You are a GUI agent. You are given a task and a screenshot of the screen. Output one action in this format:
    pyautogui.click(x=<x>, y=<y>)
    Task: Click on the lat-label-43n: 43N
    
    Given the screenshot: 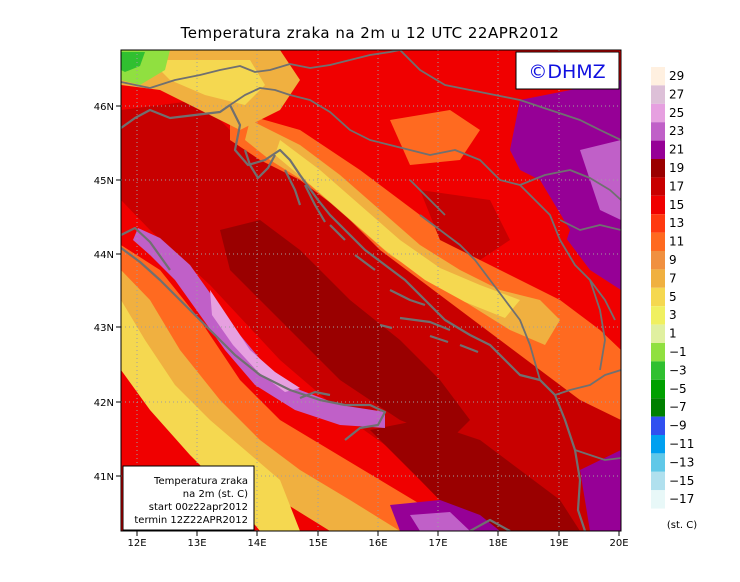 What is the action you would take?
    pyautogui.click(x=104, y=328)
    